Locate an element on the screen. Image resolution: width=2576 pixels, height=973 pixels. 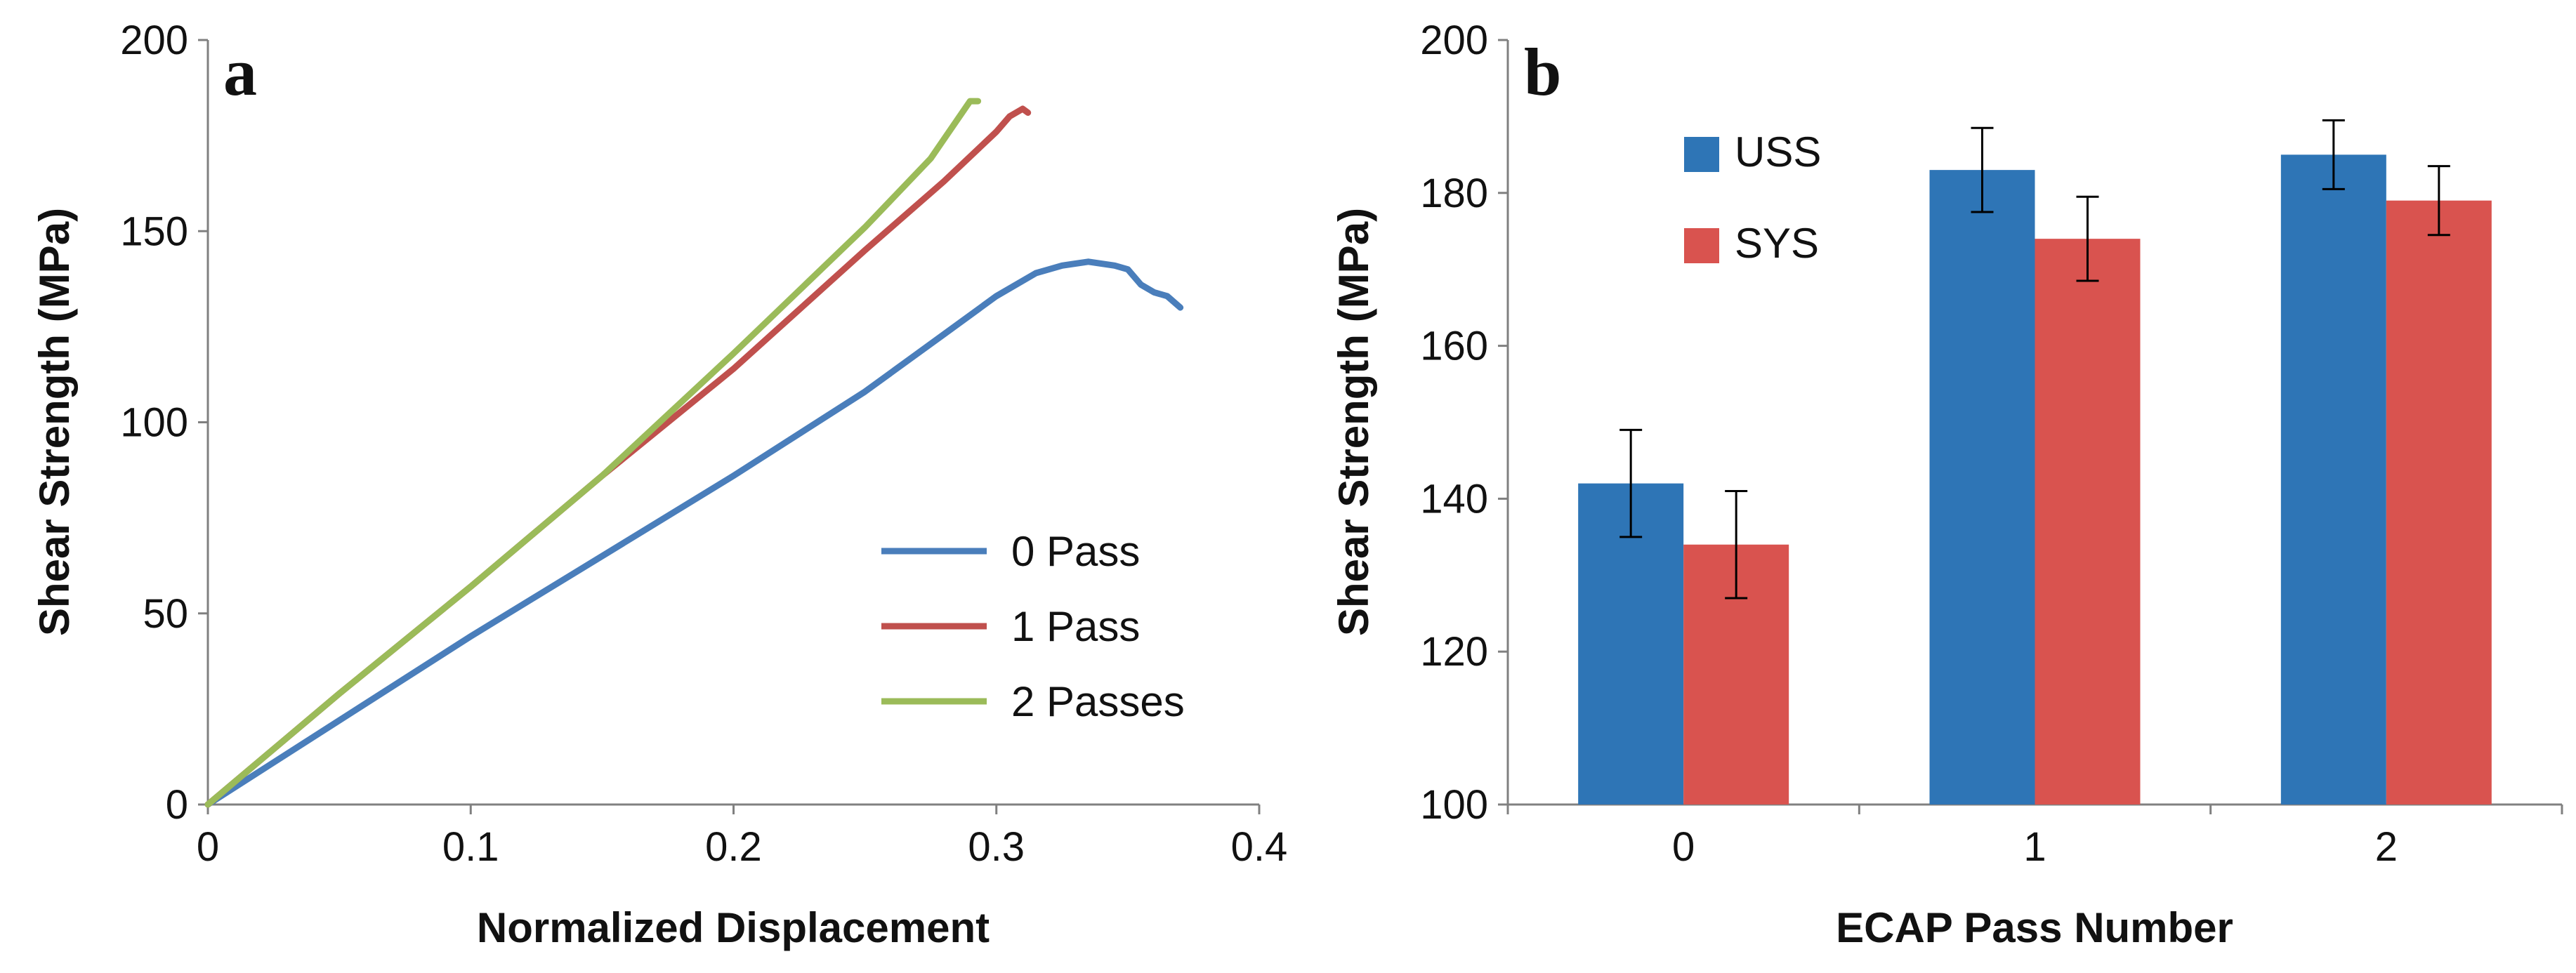
panel-a-x-tick-label: 0.2 is located at coordinates (733, 847).